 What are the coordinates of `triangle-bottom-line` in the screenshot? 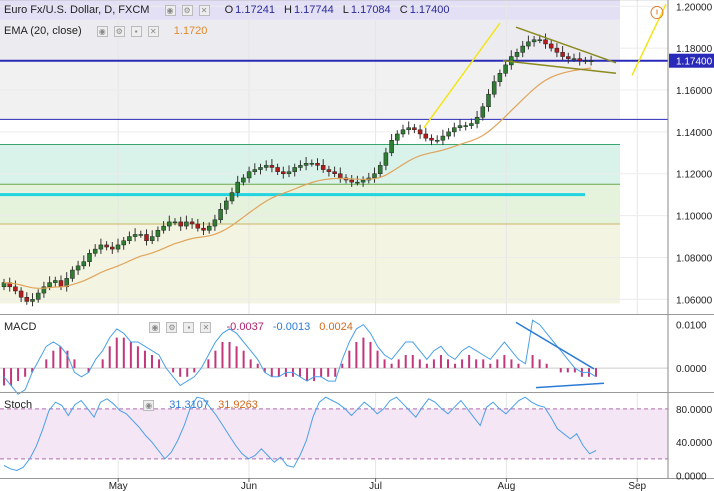 It's located at (559, 67).